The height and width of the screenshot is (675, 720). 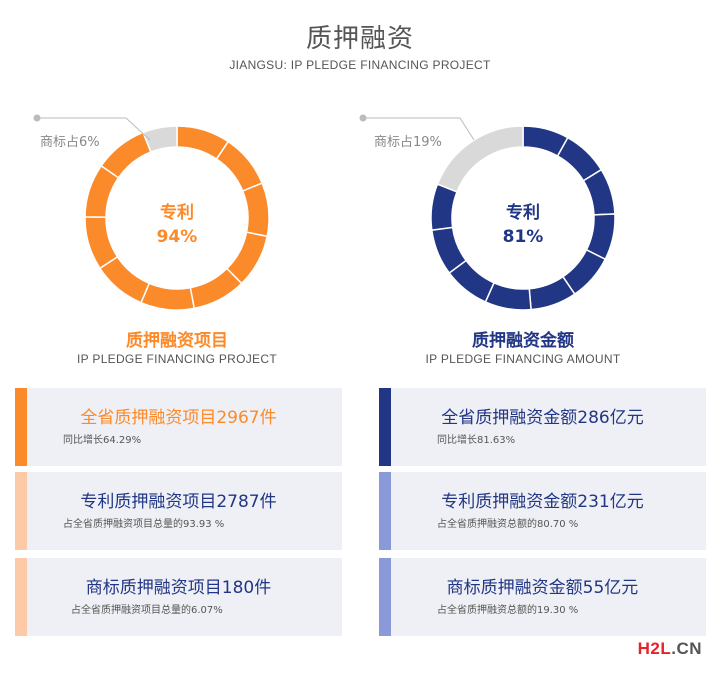 What do you see at coordinates (408, 142) in the screenshot?
I see `amount-trademark-annotation: 商标占19%` at bounding box center [408, 142].